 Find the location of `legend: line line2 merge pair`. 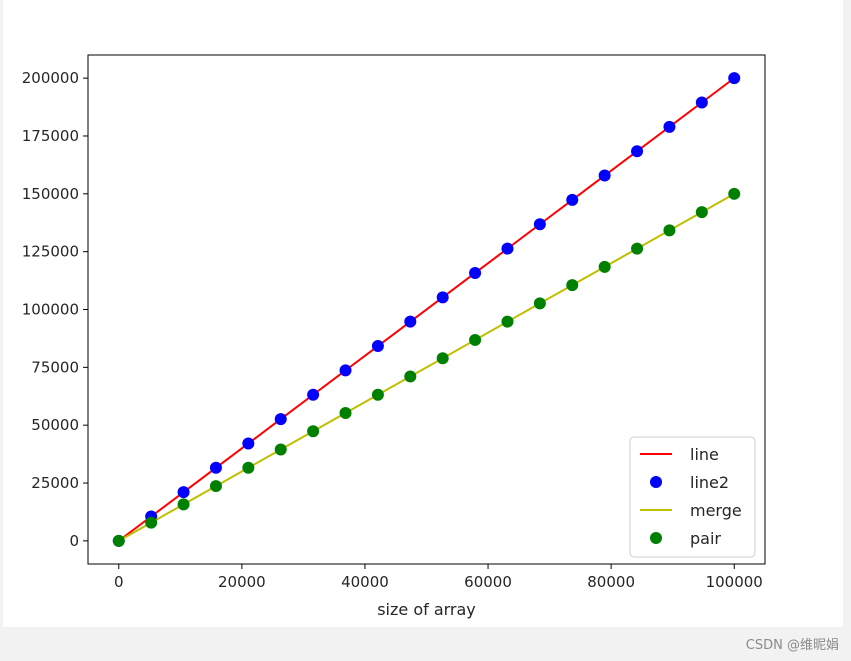

legend: line line2 merge pair is located at coordinates (692, 497).